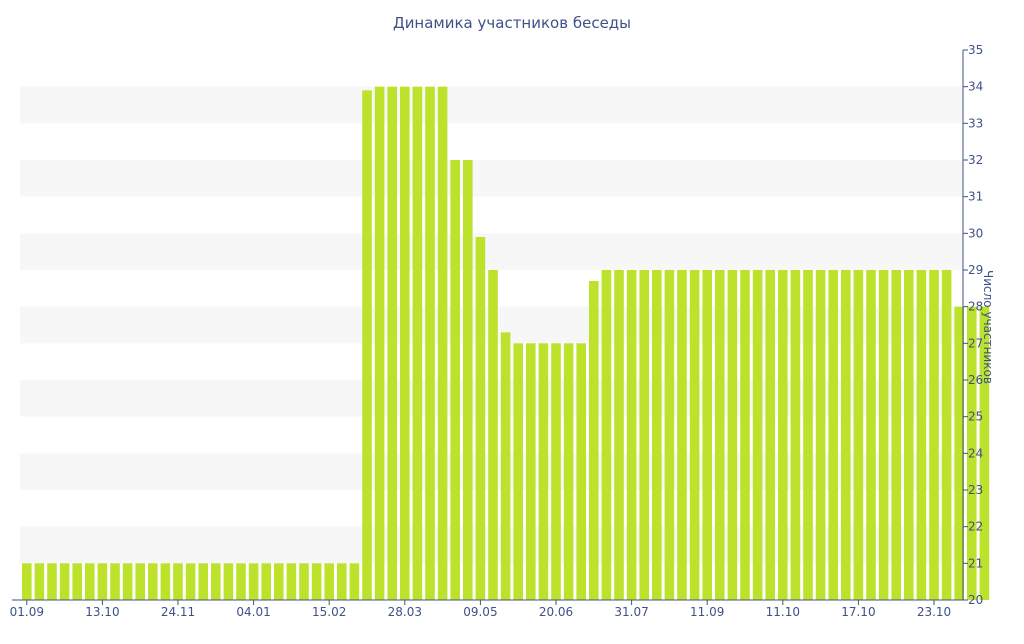 This screenshot has width=1024, height=644. Describe the element at coordinates (27, 612) in the screenshot. I see `x-tick-label: 01.09` at that location.